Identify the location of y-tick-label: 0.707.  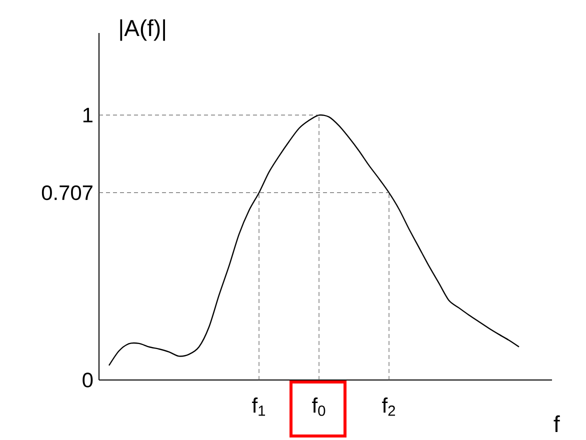
(67, 192).